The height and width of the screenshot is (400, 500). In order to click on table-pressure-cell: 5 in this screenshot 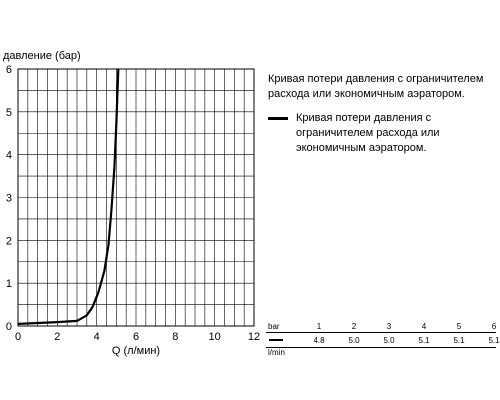, I will do `click(459, 326)`.